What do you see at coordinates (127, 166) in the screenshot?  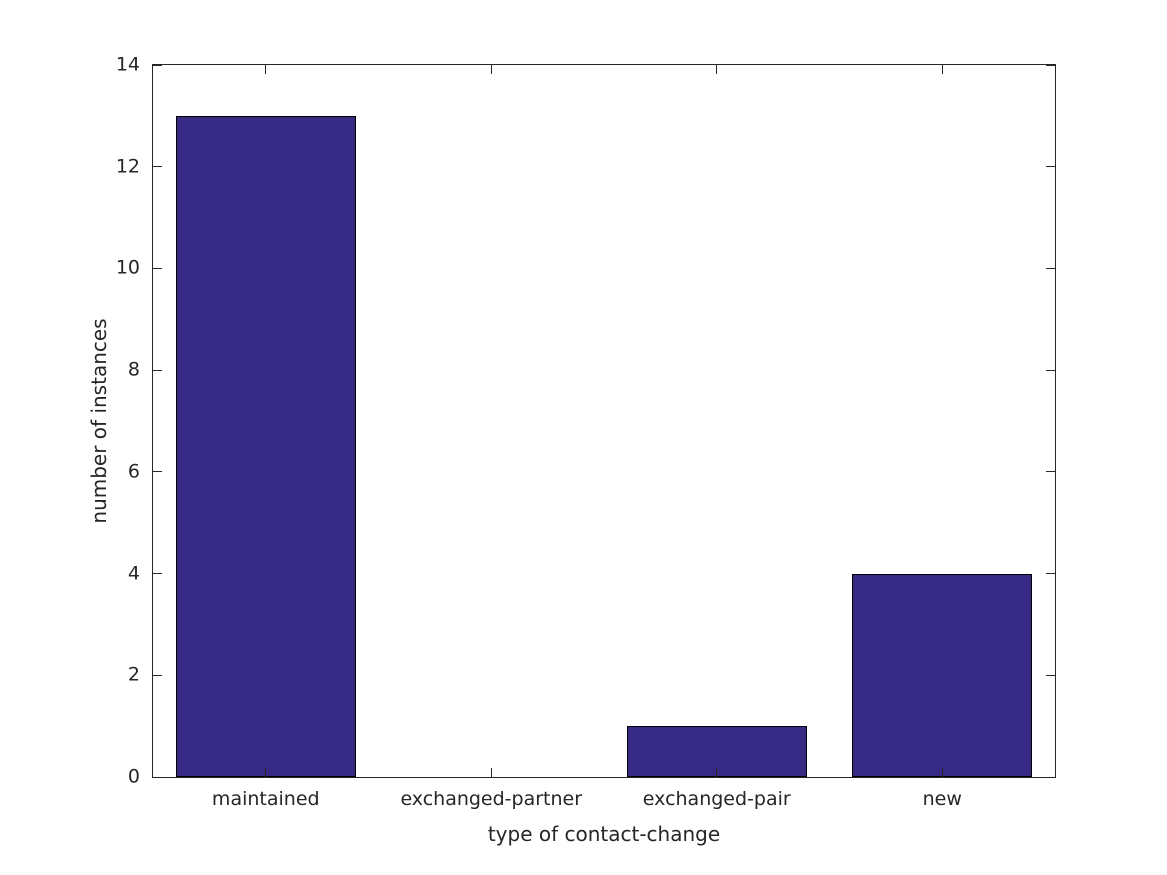 I see `y-tick-label: 12` at bounding box center [127, 166].